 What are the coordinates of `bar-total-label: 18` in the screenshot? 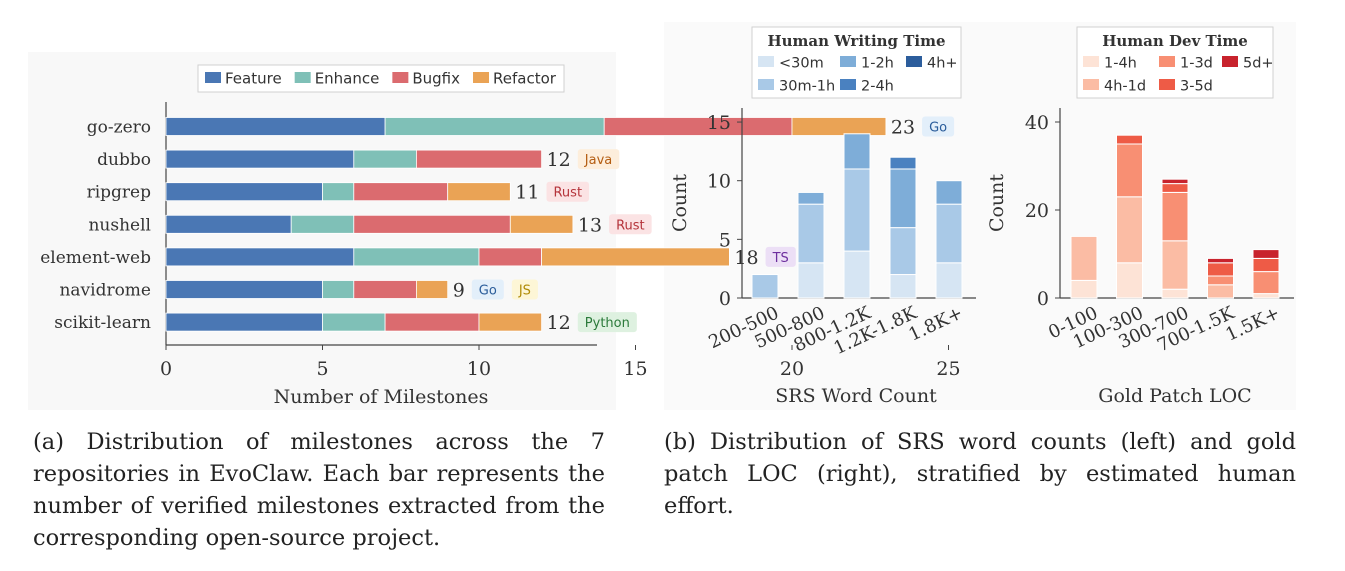 It's located at (746, 258).